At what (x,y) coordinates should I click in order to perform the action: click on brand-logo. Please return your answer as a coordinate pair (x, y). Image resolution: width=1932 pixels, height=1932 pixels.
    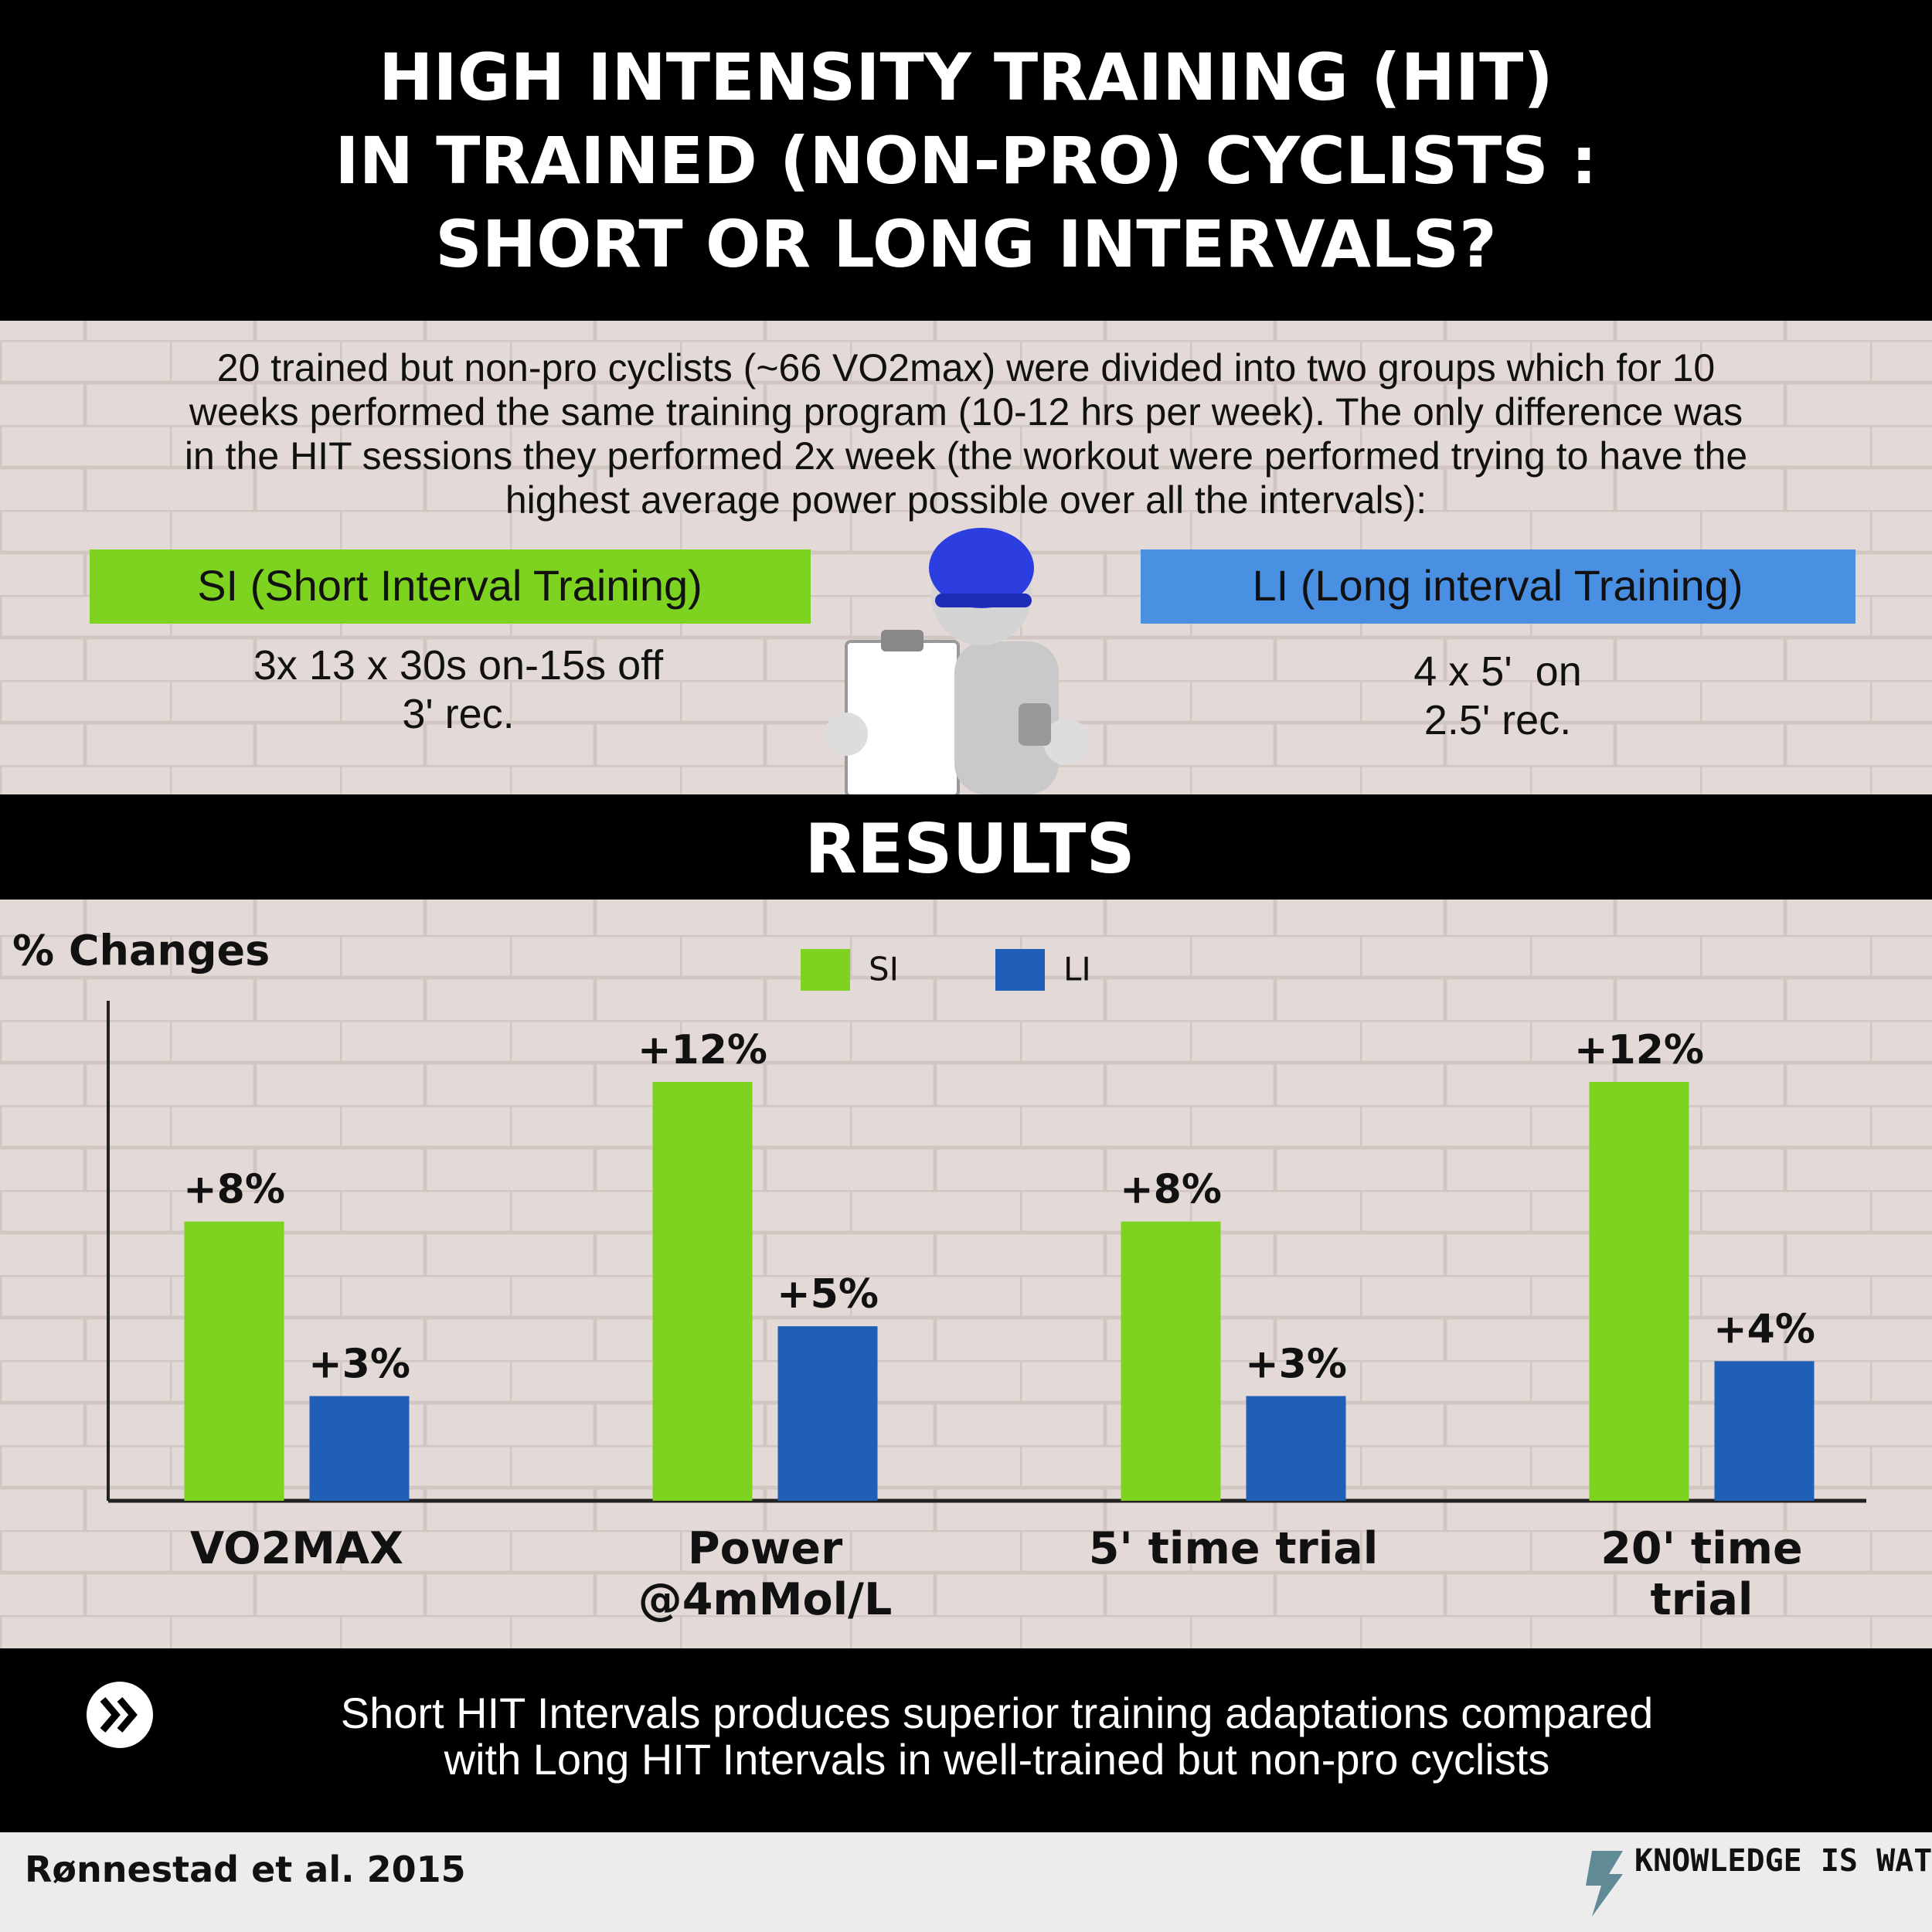
    Looking at the image, I should click on (1604, 1884).